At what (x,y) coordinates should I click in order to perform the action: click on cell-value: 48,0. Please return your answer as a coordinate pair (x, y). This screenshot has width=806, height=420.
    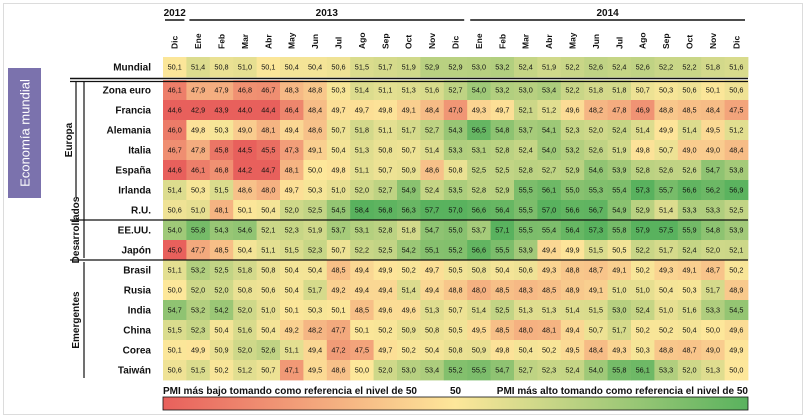
    Looking at the image, I should click on (268, 190).